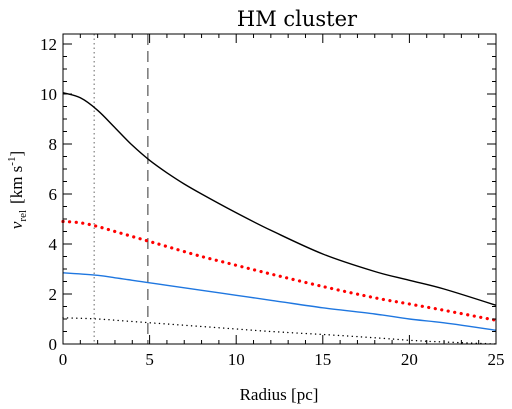 The width and height of the screenshot is (512, 409). I want to click on x-tick-label: 15, so click(322, 359).